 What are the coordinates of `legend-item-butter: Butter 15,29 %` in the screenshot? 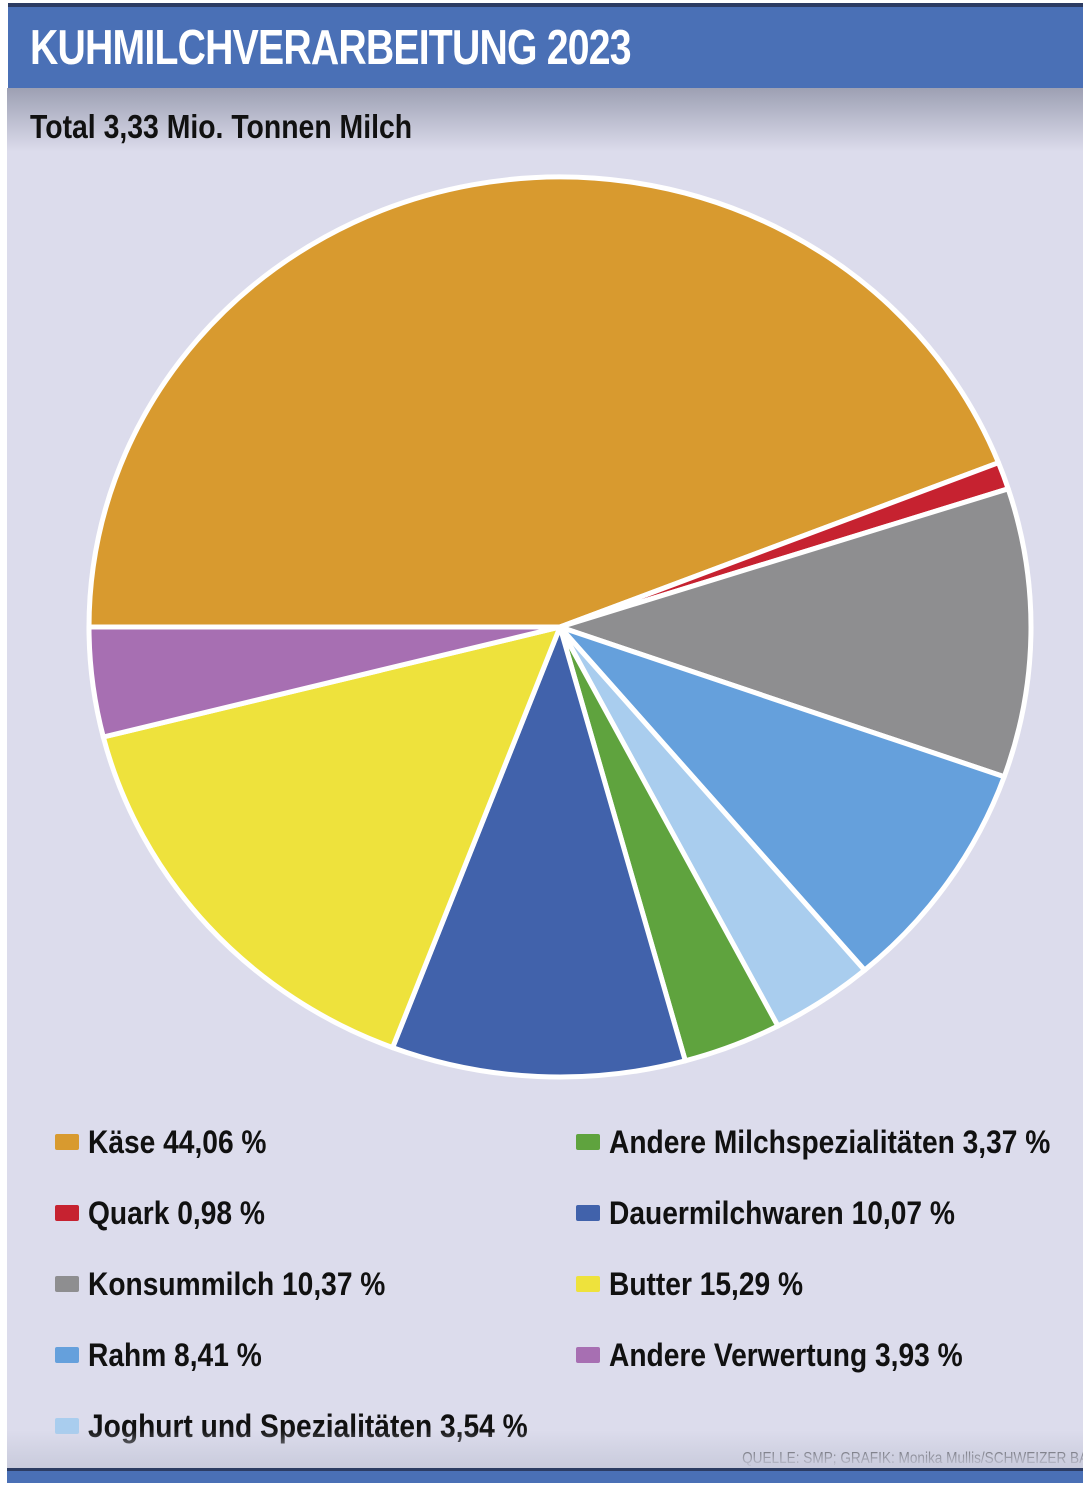 It's located at (829, 1283).